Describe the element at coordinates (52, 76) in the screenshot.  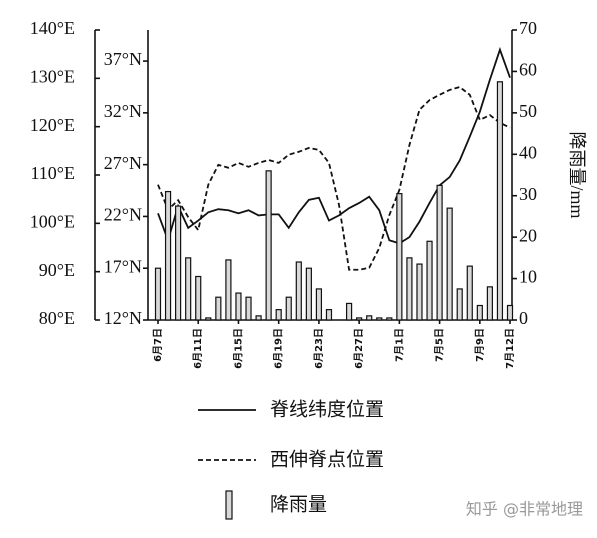
I see `y-tick-label: 130°E` at that location.